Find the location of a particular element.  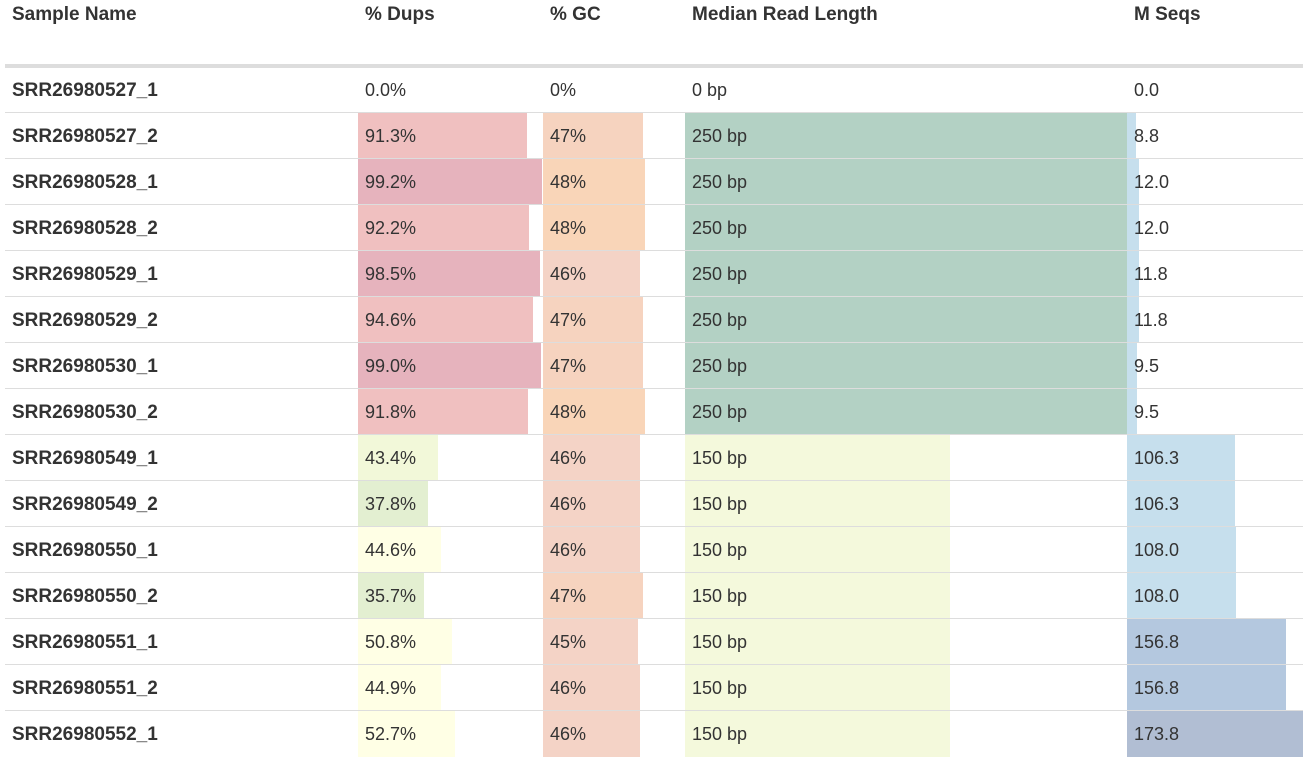

header-divider is located at coordinates (654, 66).